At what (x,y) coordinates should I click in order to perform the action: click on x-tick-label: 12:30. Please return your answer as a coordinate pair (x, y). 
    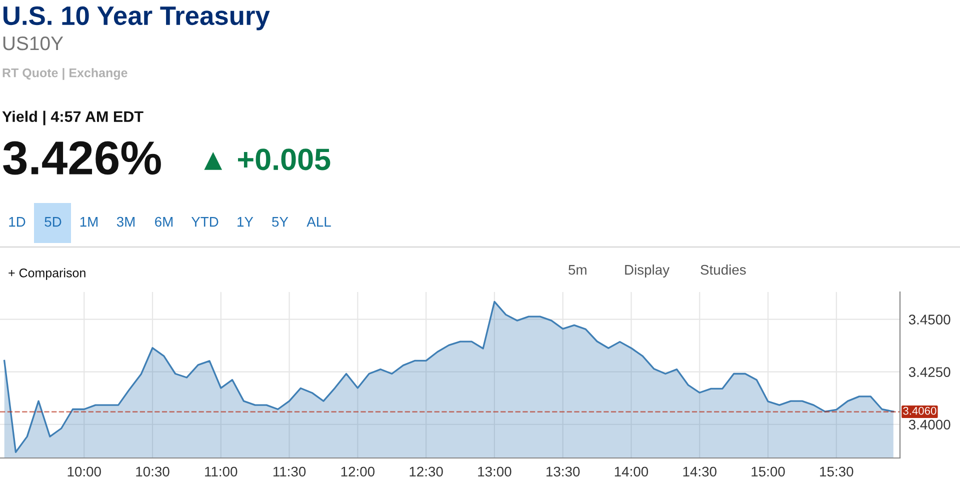
    Looking at the image, I should click on (426, 471).